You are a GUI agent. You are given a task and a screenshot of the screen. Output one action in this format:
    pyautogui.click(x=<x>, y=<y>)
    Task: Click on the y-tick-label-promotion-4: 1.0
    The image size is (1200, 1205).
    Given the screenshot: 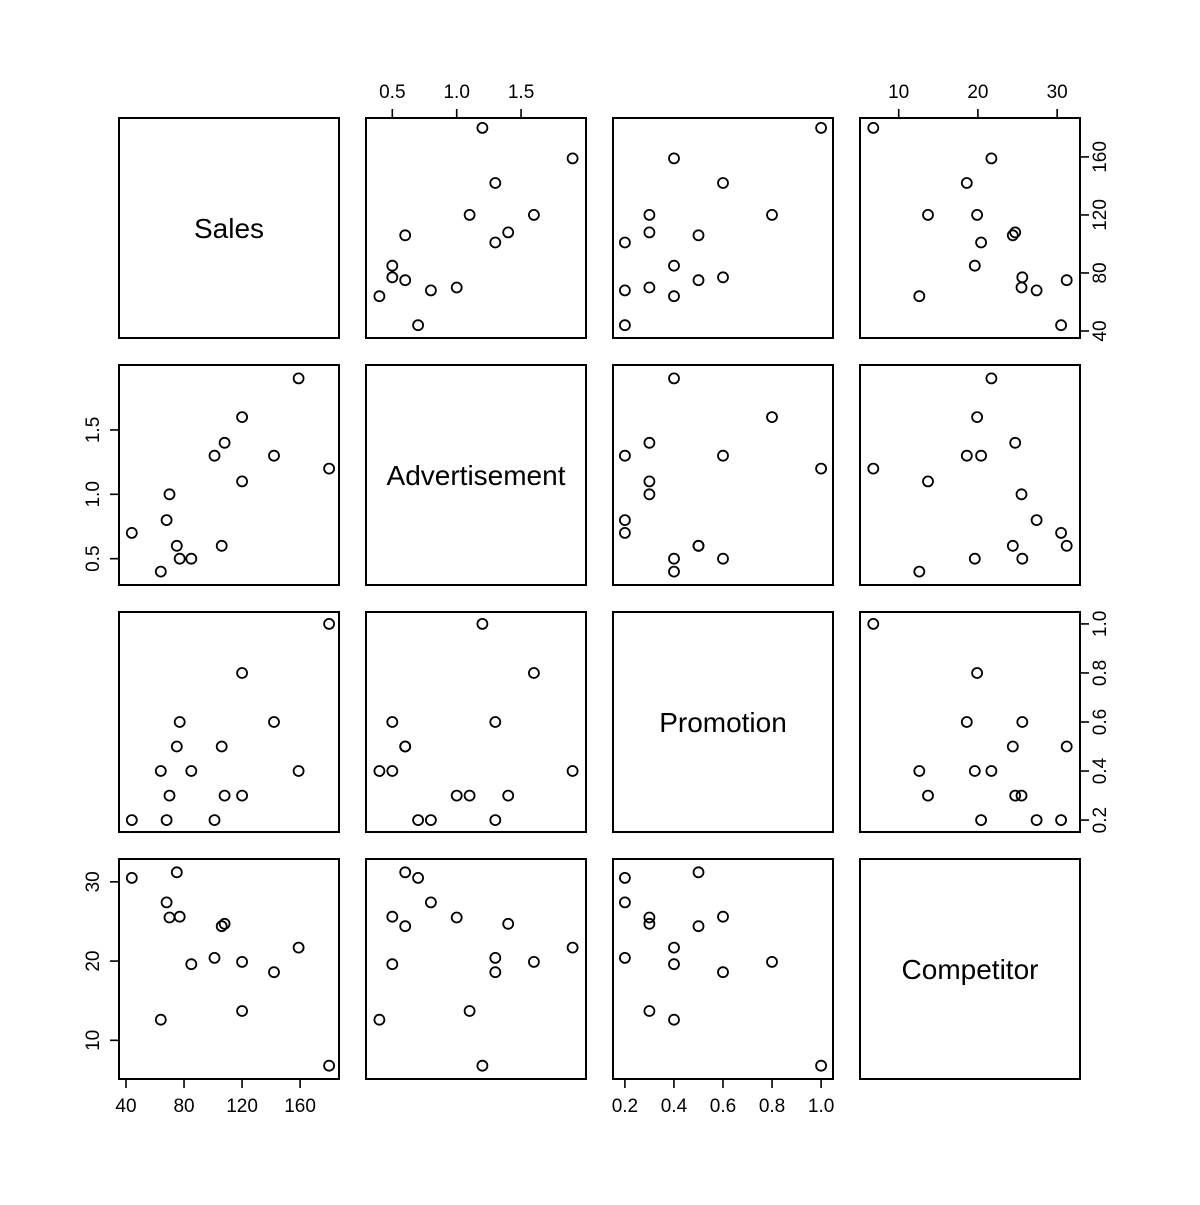 What is the action you would take?
    pyautogui.click(x=1100, y=624)
    